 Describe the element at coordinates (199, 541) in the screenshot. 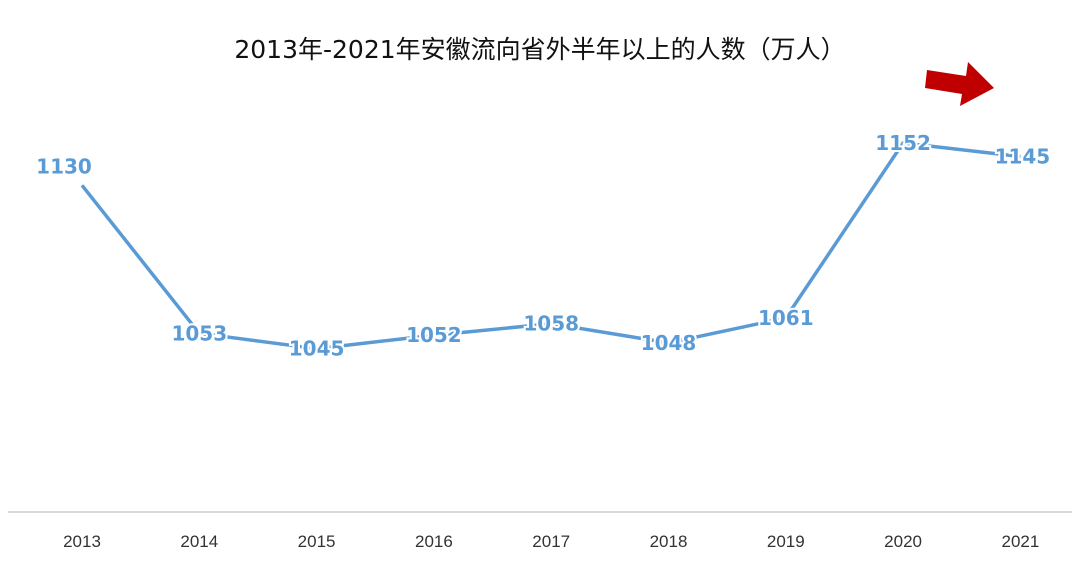

I see `x-tick-label: 2014` at that location.